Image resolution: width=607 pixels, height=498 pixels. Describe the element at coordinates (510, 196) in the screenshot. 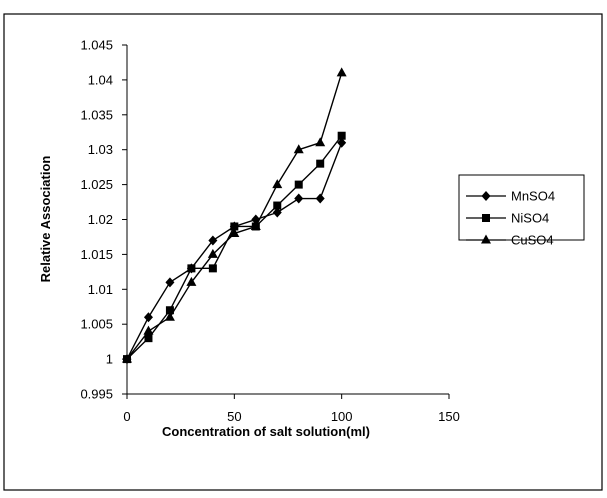

I see `legend-item-mnso4: MnSO4` at that location.